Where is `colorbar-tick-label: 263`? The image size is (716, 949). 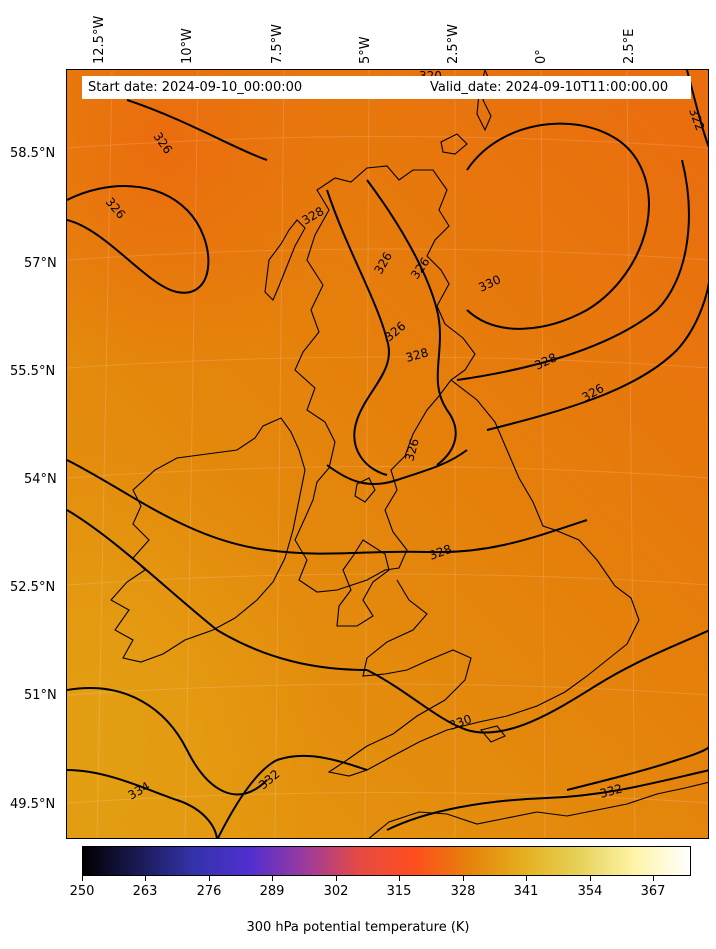 colorbar-tick-label: 263 is located at coordinates (145, 891).